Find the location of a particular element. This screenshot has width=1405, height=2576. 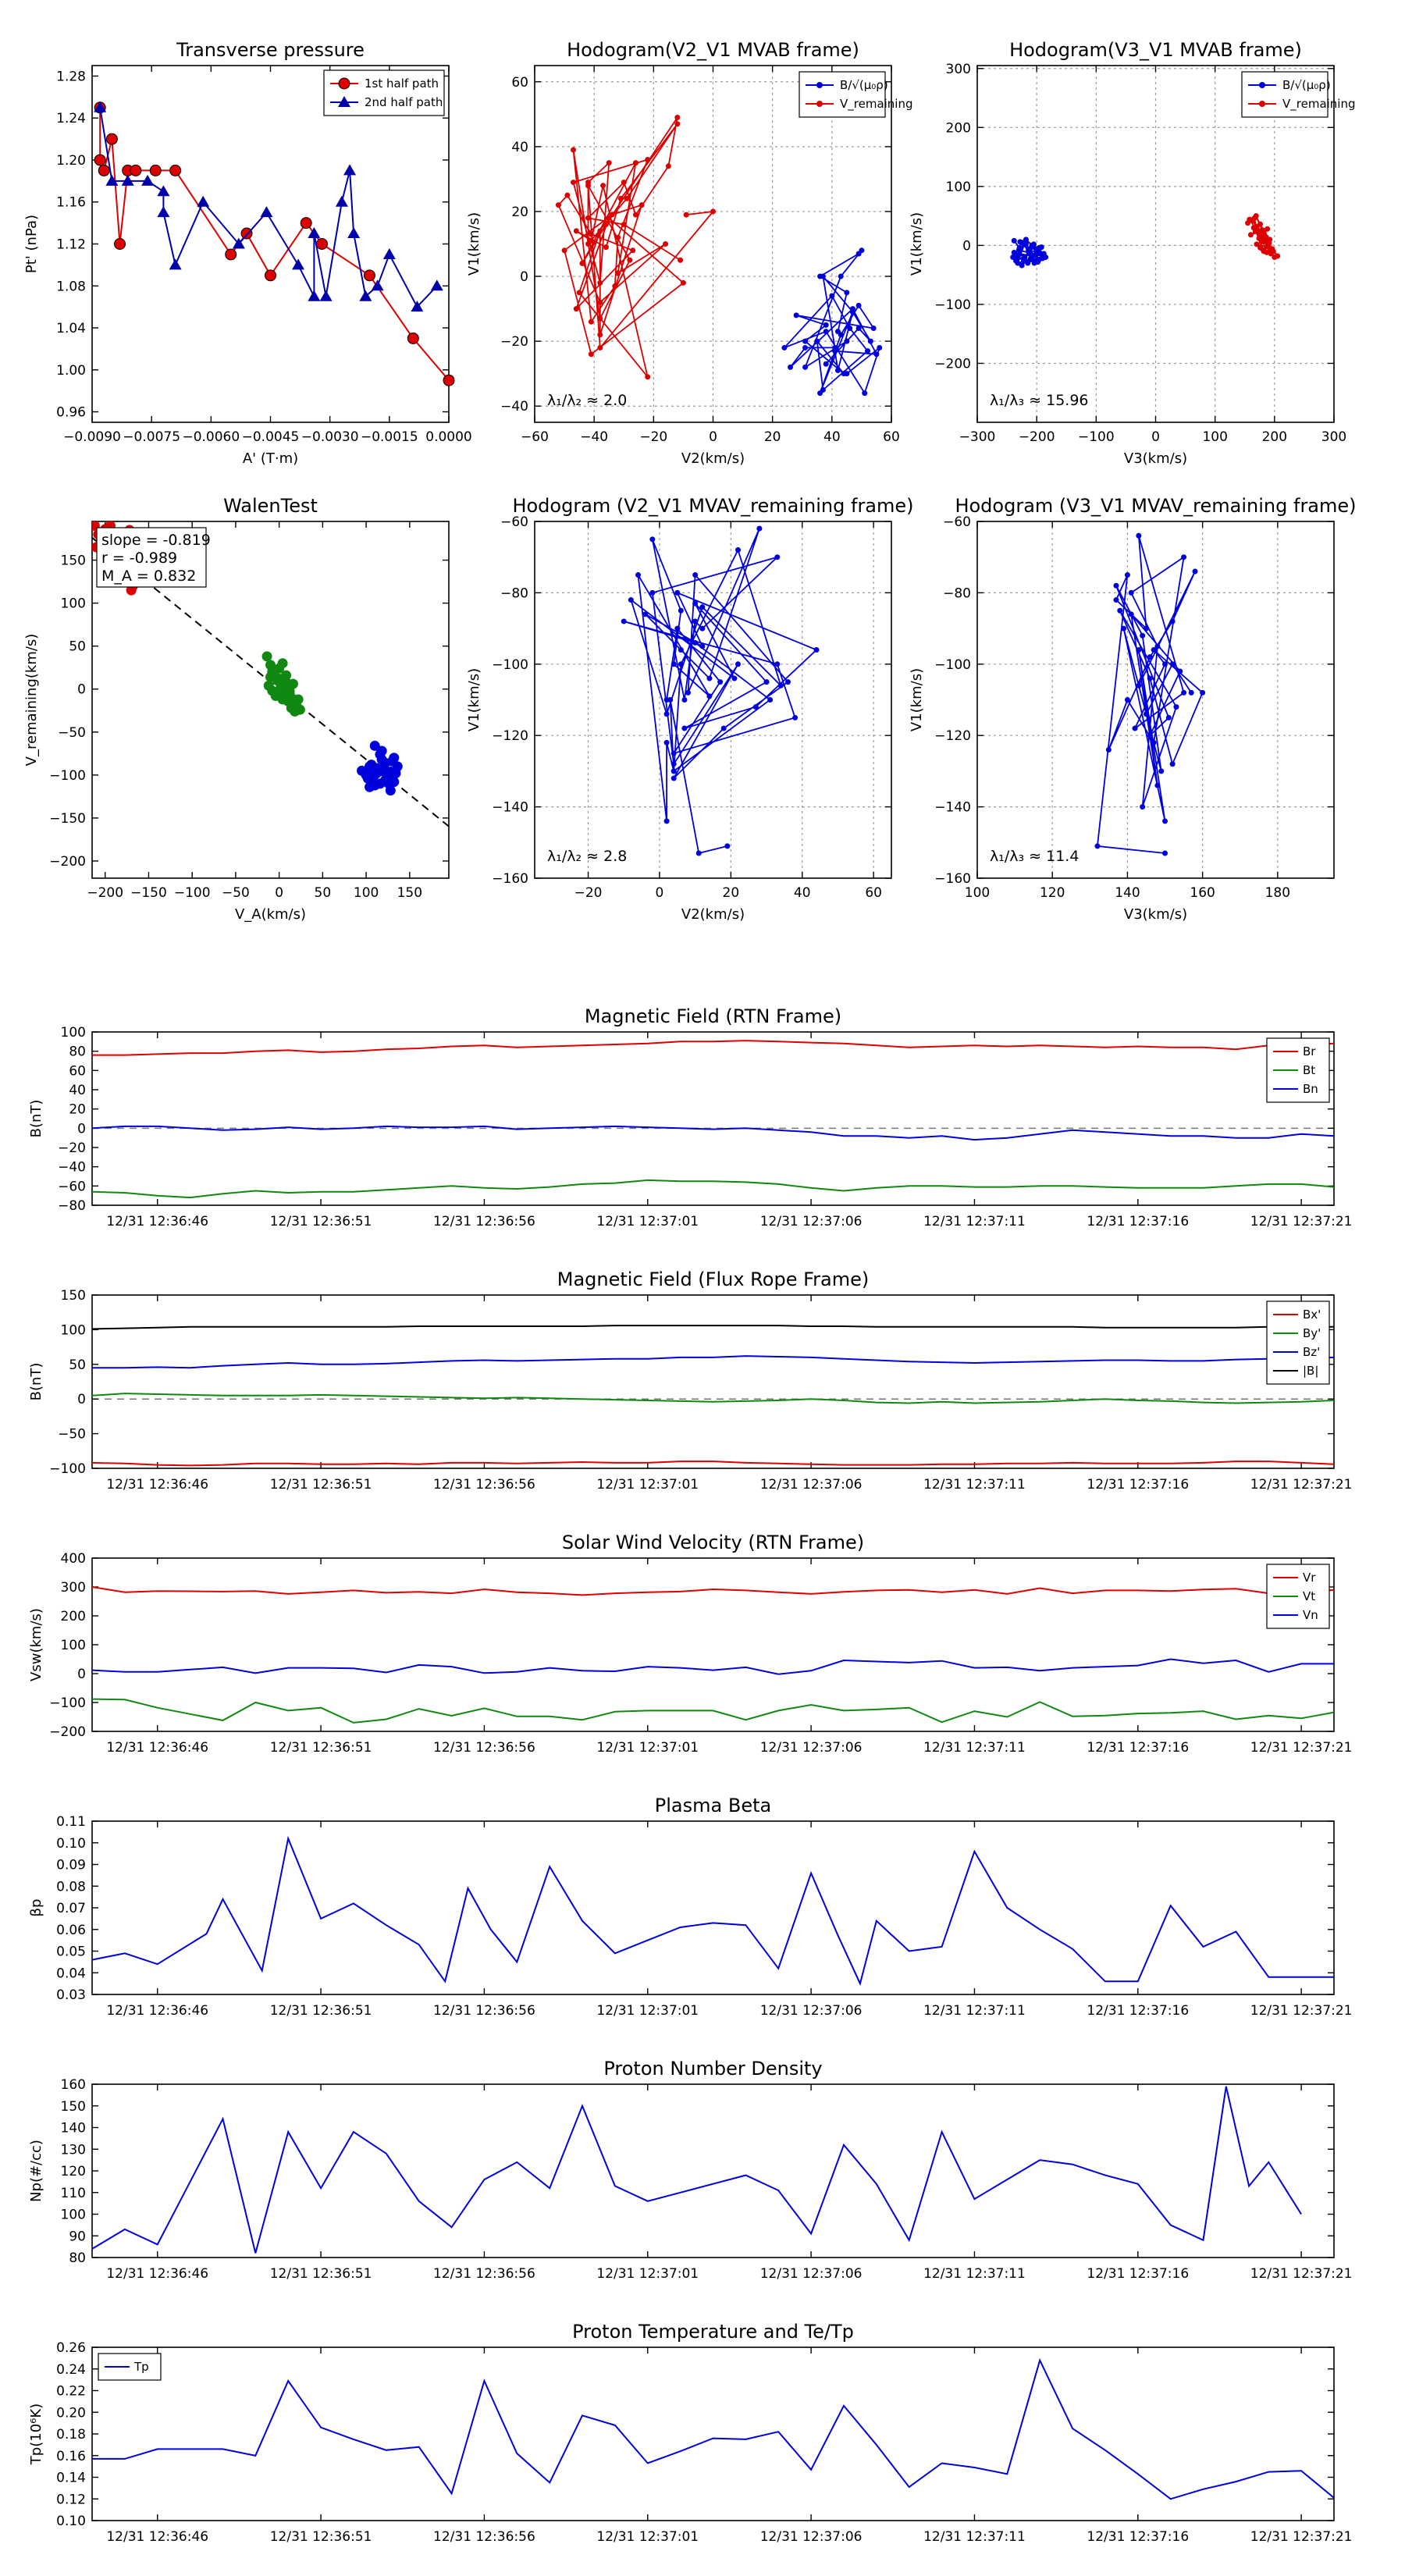

legend-label-2: Bn is located at coordinates (1310, 1089).